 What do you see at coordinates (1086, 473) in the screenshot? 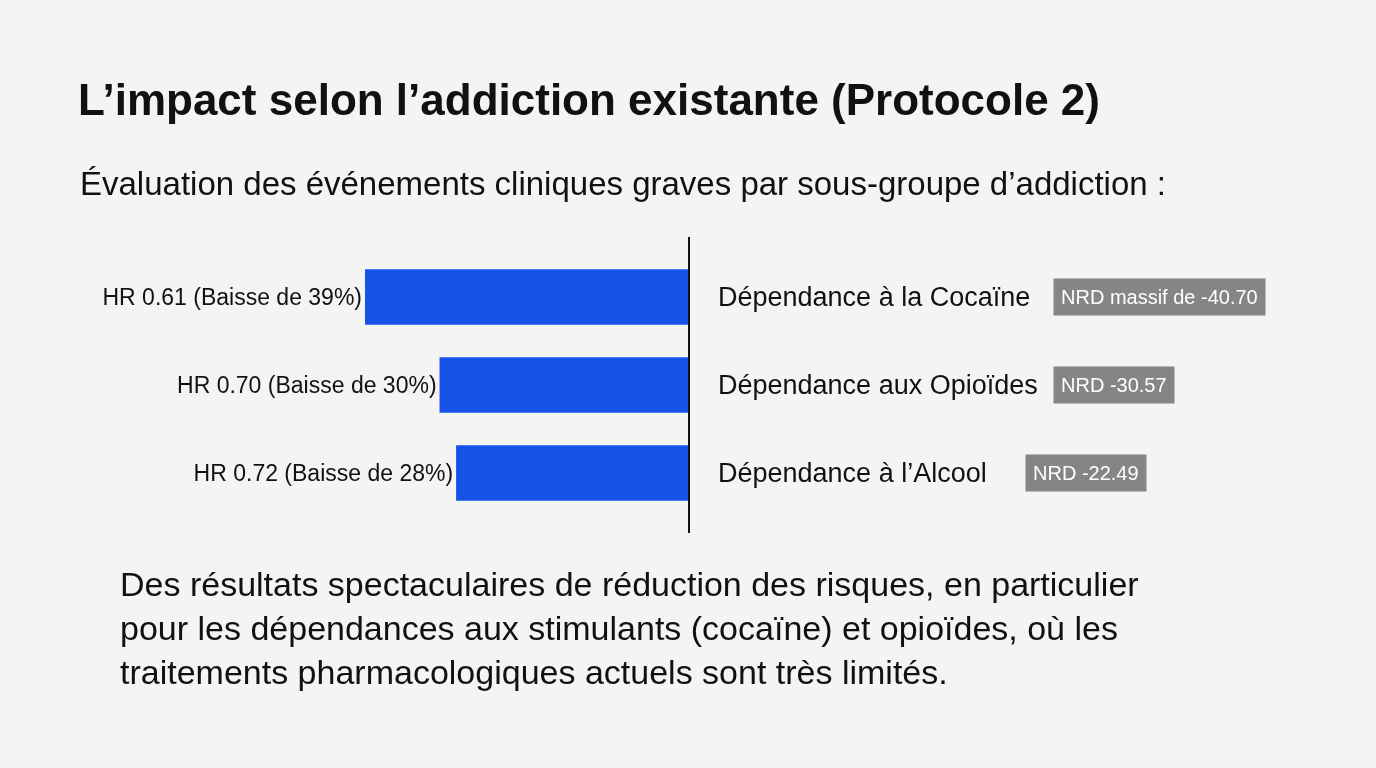
I see `text: NRD -22.49` at bounding box center [1086, 473].